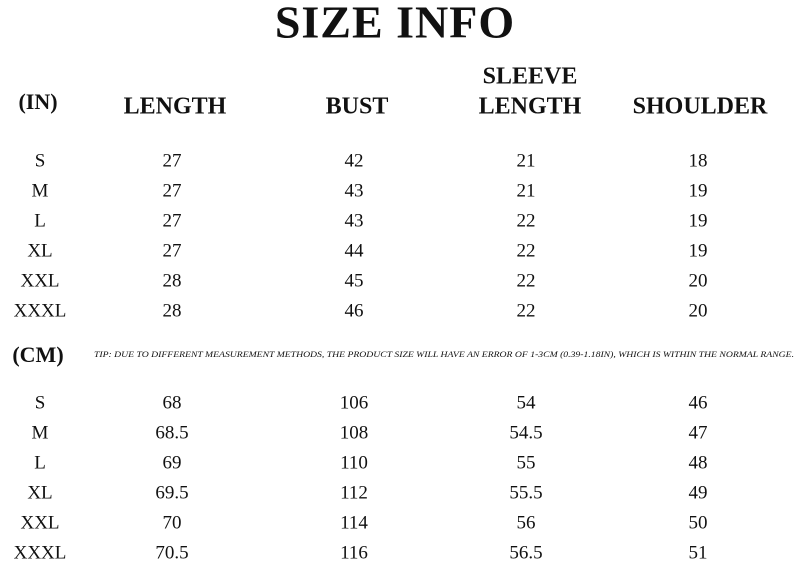 The image size is (800, 568). I want to click on cell-value: 70.5, so click(171, 552).